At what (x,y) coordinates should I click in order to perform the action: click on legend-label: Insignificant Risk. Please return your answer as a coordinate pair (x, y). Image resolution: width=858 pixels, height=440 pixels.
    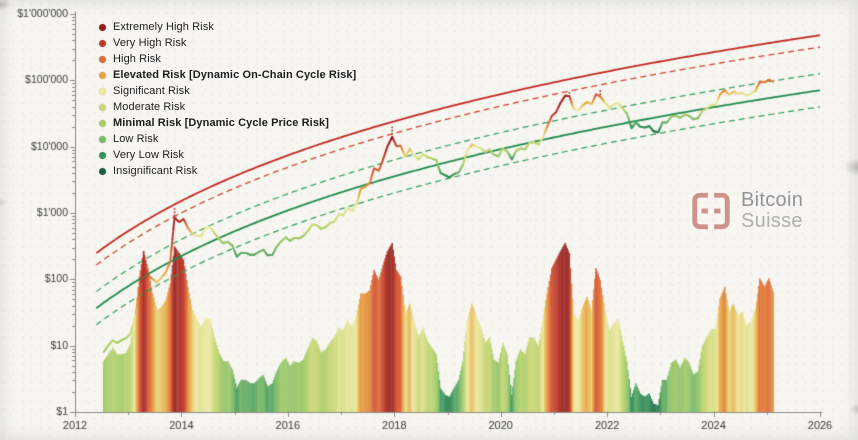
    Looking at the image, I should click on (155, 171).